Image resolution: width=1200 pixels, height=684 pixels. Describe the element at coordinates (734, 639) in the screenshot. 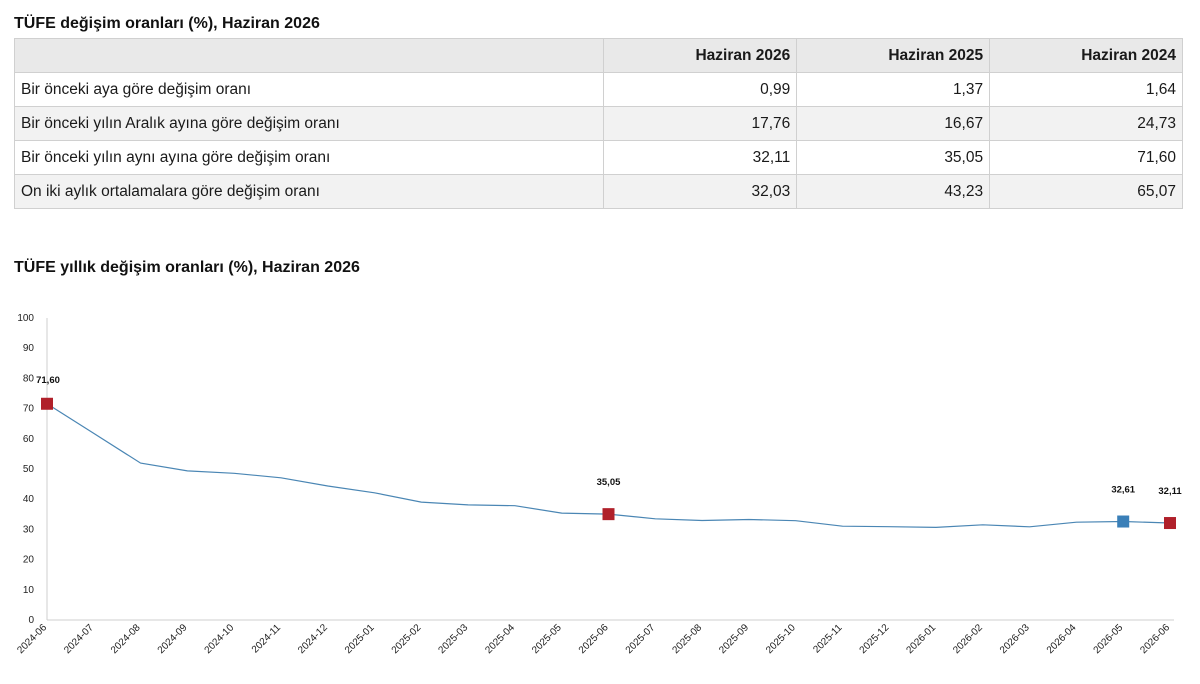

I see `x-tick-label: 2025-09` at that location.